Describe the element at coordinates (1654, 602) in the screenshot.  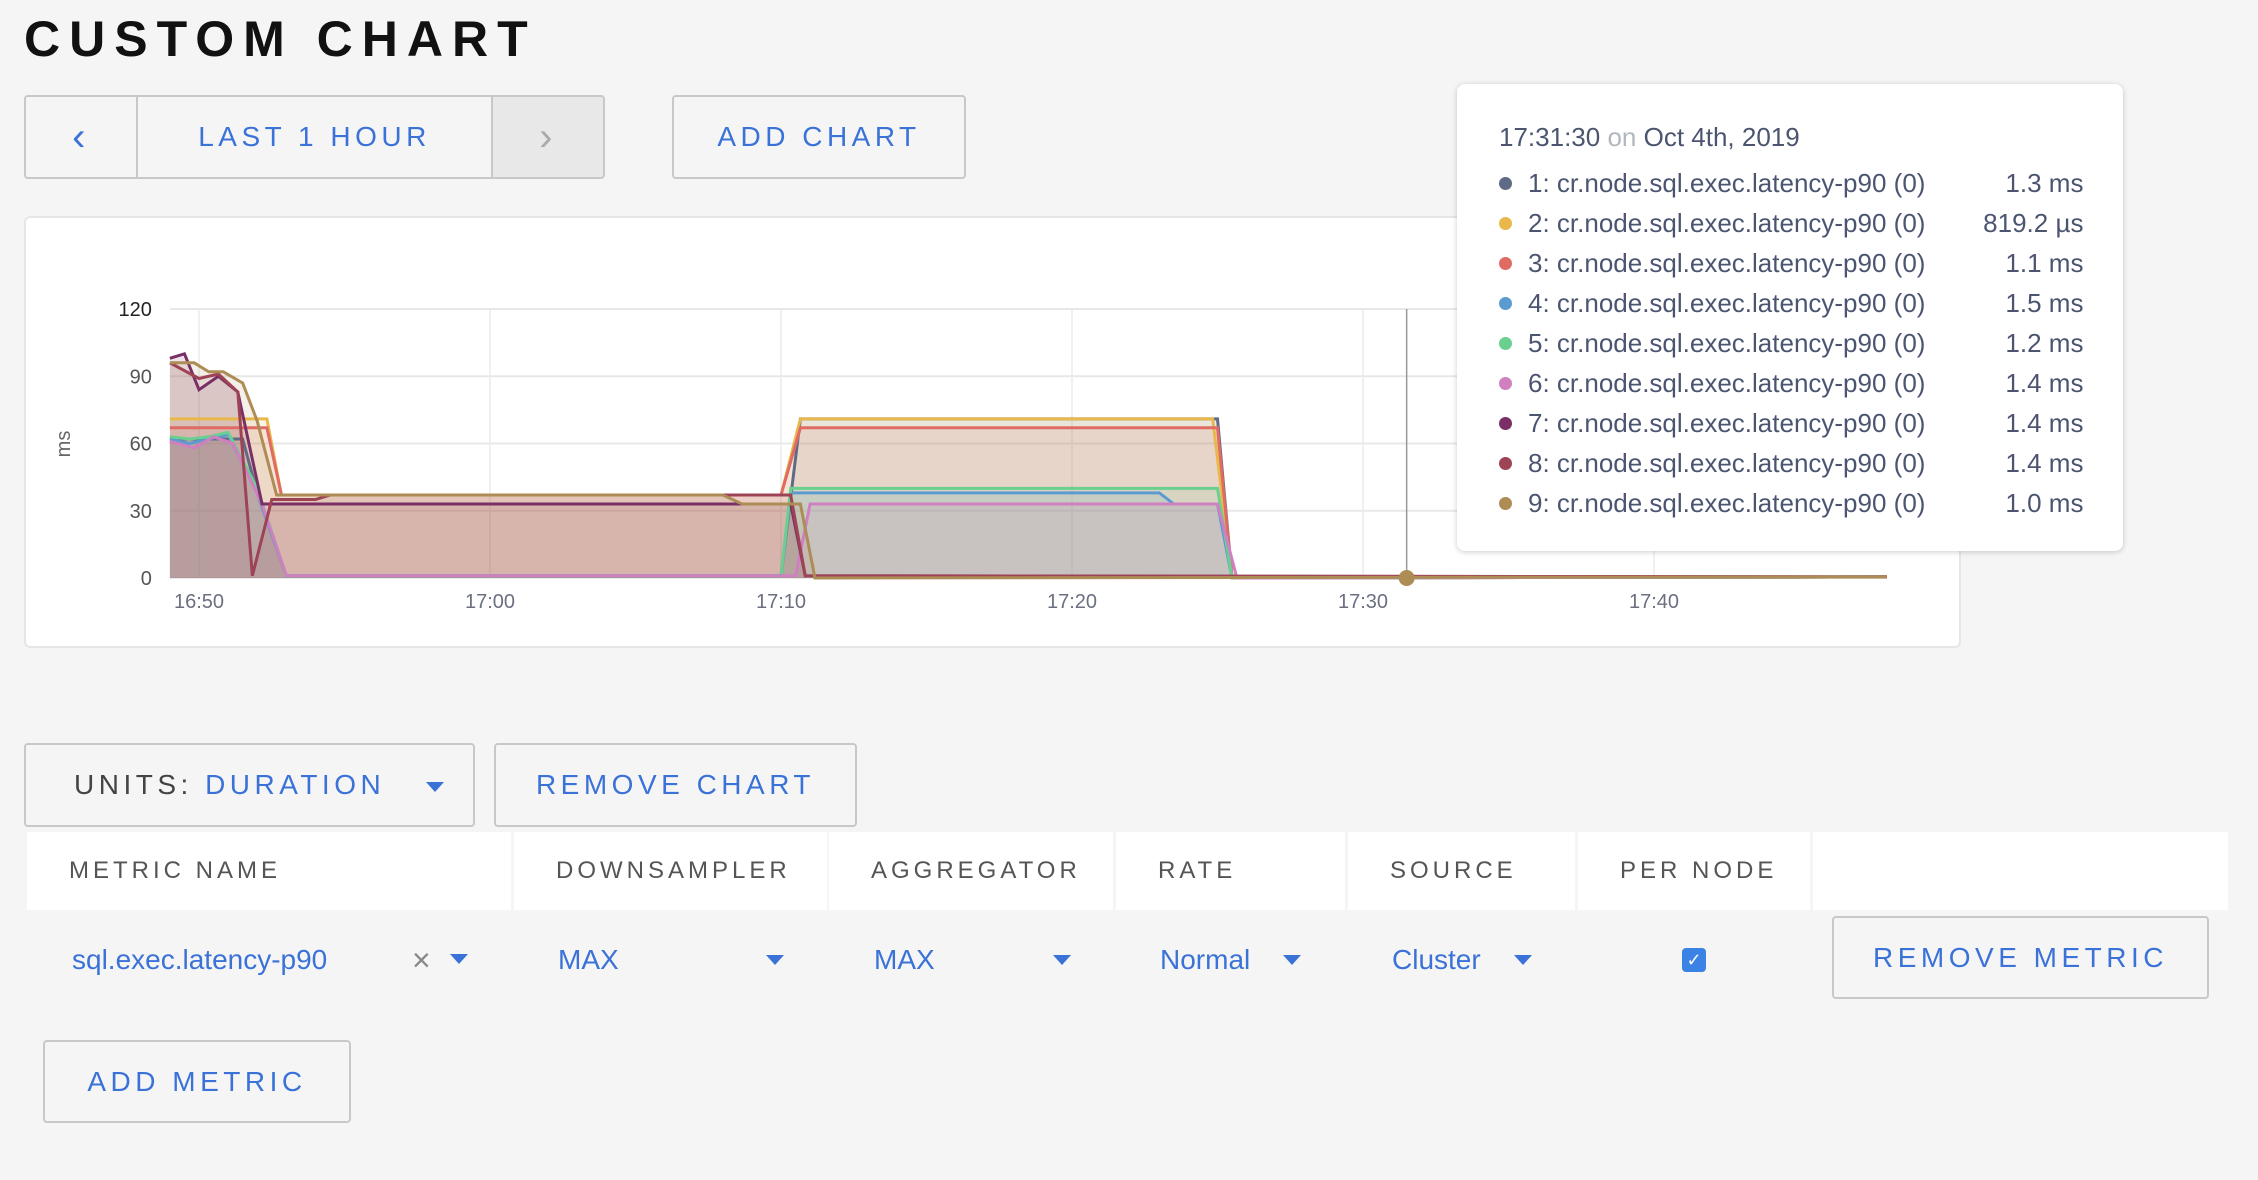
I see `x-tick-label: 17:40` at that location.